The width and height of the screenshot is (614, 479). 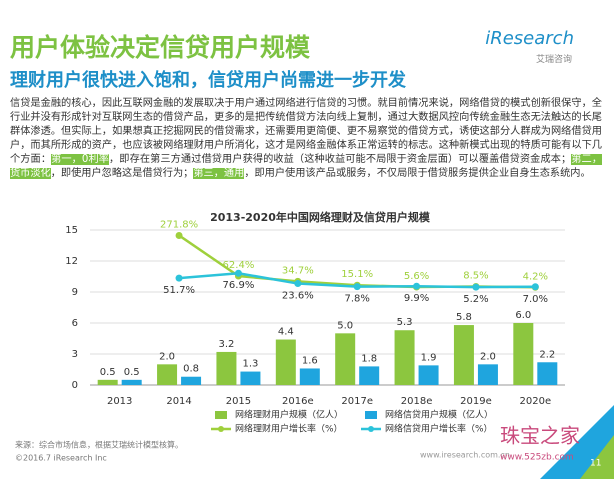 I want to click on copyright: ©2016.7 iResearch Inc, so click(x=61, y=458).